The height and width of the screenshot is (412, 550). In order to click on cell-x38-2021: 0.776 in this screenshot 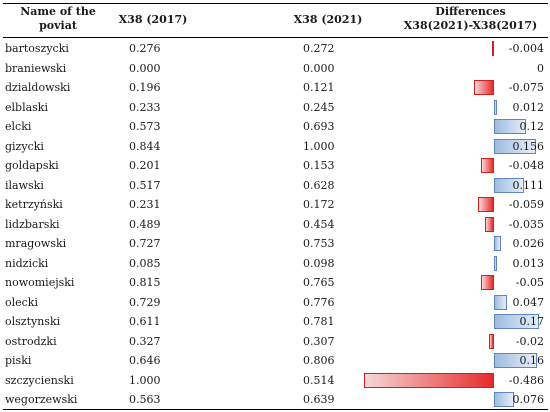, I will do `click(319, 302)`.